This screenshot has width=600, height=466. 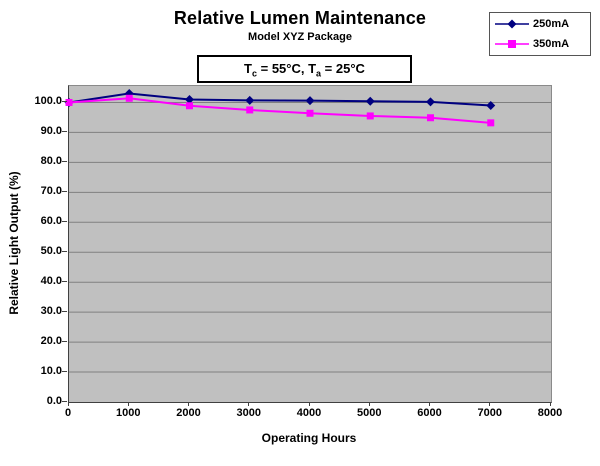 What do you see at coordinates (51, 161) in the screenshot?
I see `y-tick-label: 80.0` at bounding box center [51, 161].